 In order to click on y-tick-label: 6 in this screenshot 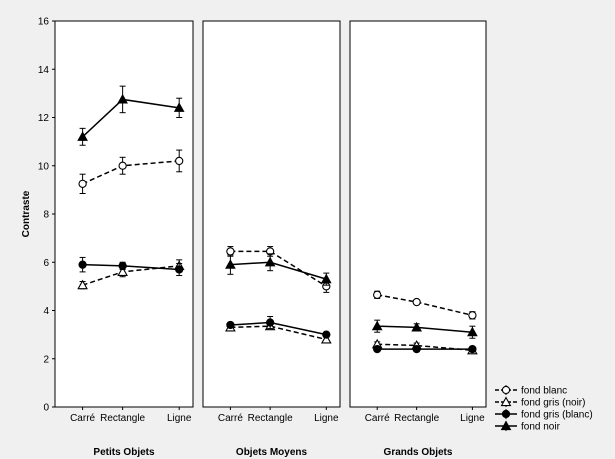, I will do `click(46, 263)`.